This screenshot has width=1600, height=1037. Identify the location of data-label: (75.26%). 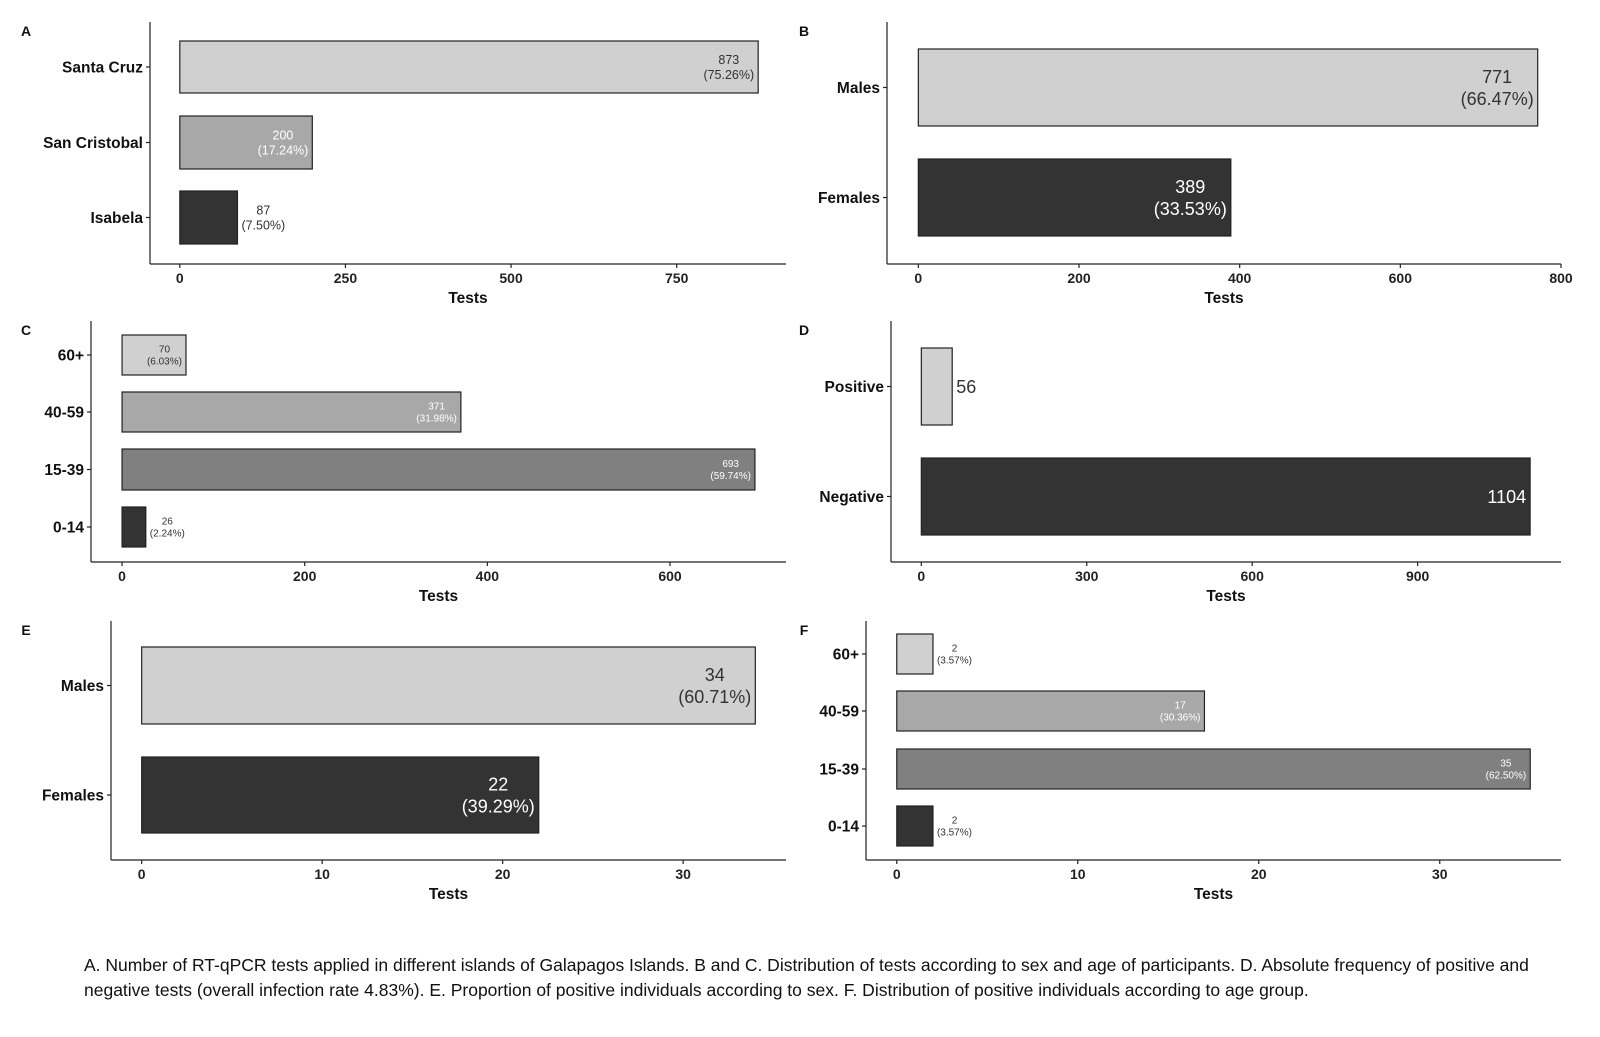
(728, 75).